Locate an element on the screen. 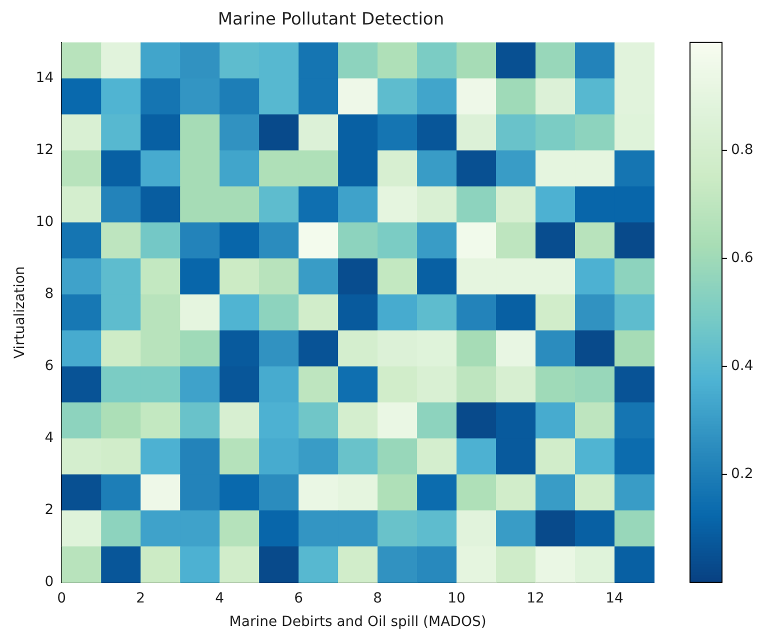 This screenshot has height=639, width=761. x-axis-title: Marine Debirts and Oil spill (MADOS) is located at coordinates (357, 622).